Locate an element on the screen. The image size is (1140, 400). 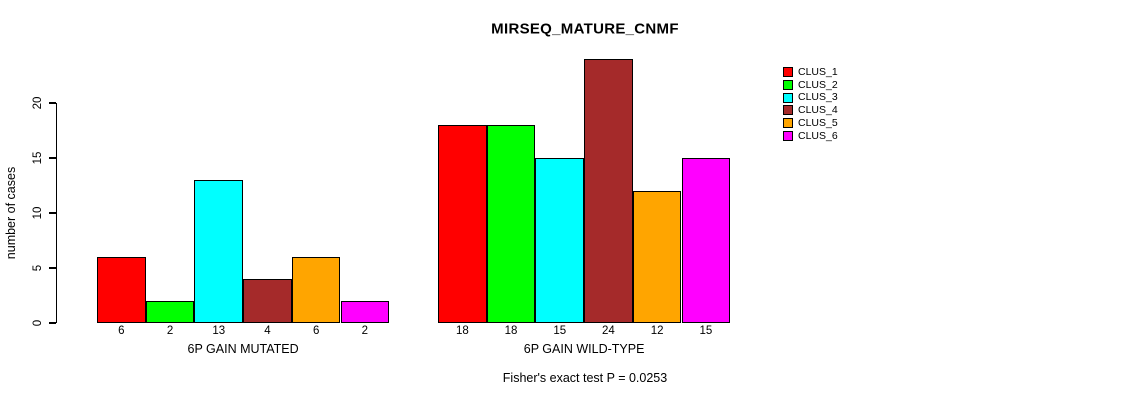
legend-item-clus_5: CLUS_5 is located at coordinates (810, 123).